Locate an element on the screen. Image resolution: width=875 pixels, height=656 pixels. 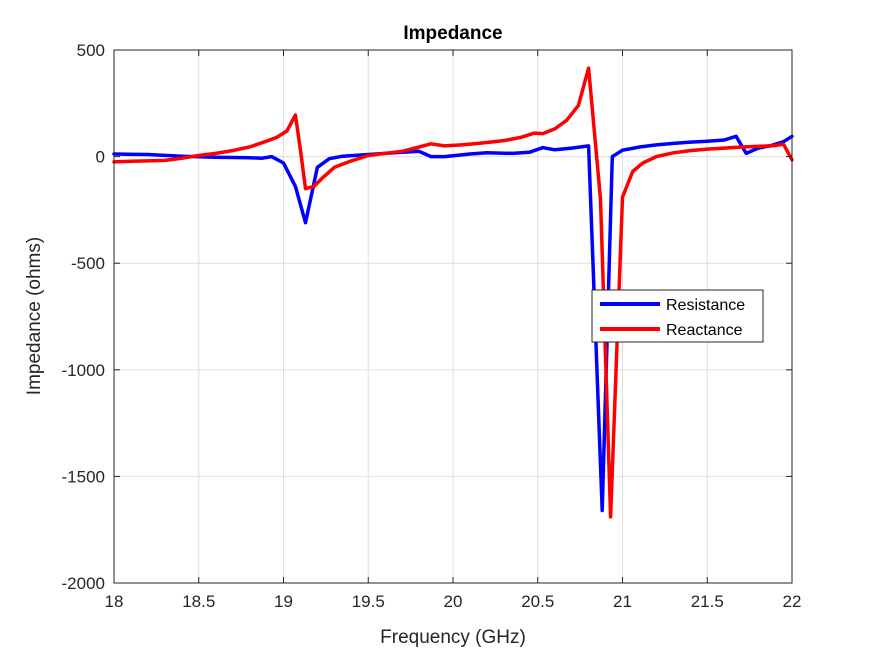
x-tick-label: 18.5 is located at coordinates (198, 601).